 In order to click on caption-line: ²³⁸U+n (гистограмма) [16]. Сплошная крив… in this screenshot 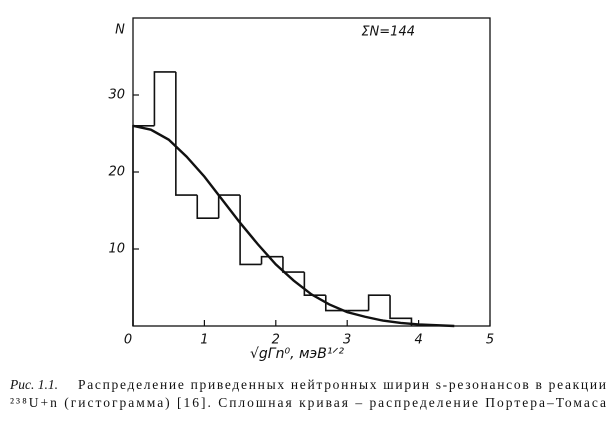, I will do `click(308, 402)`.